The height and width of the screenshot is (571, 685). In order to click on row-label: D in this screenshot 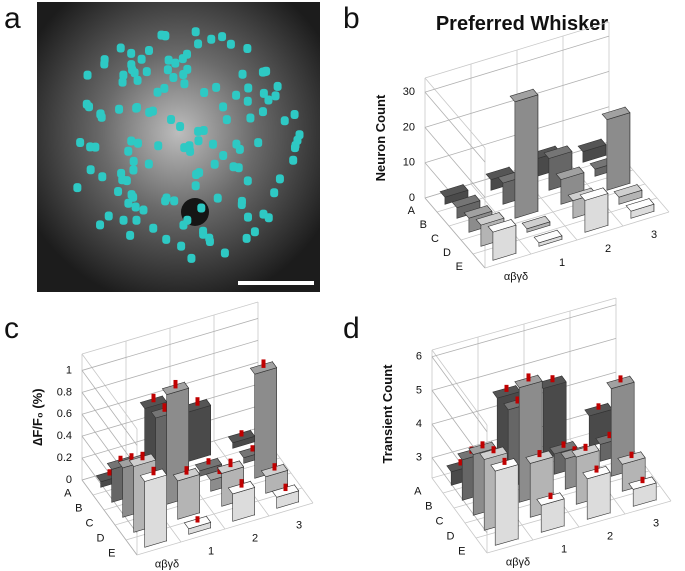, I will do `click(451, 536)`.